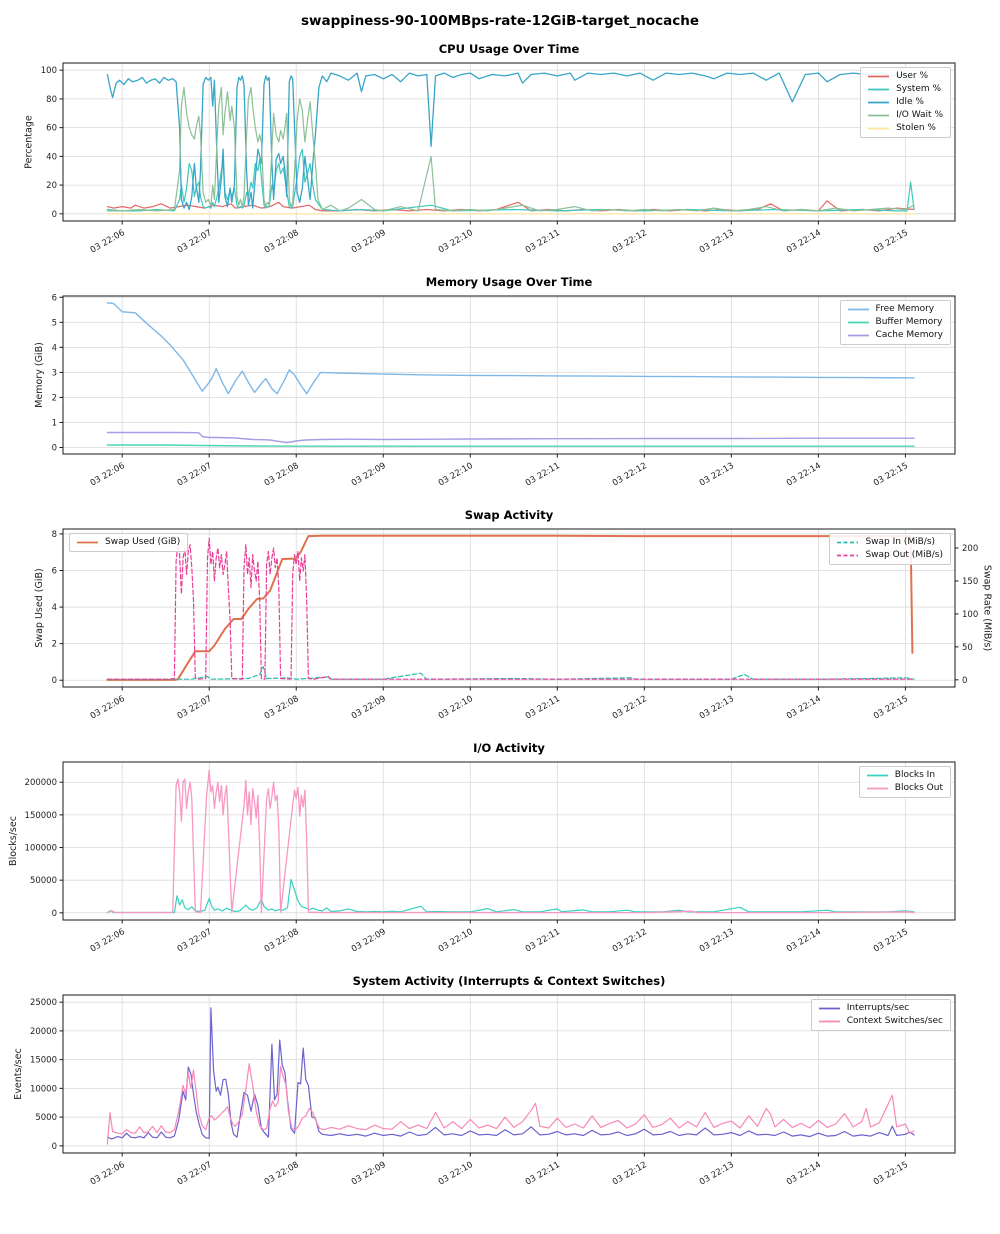 The image size is (1000, 1234). I want to click on legend: Swap Used (GiB), so click(129, 542).